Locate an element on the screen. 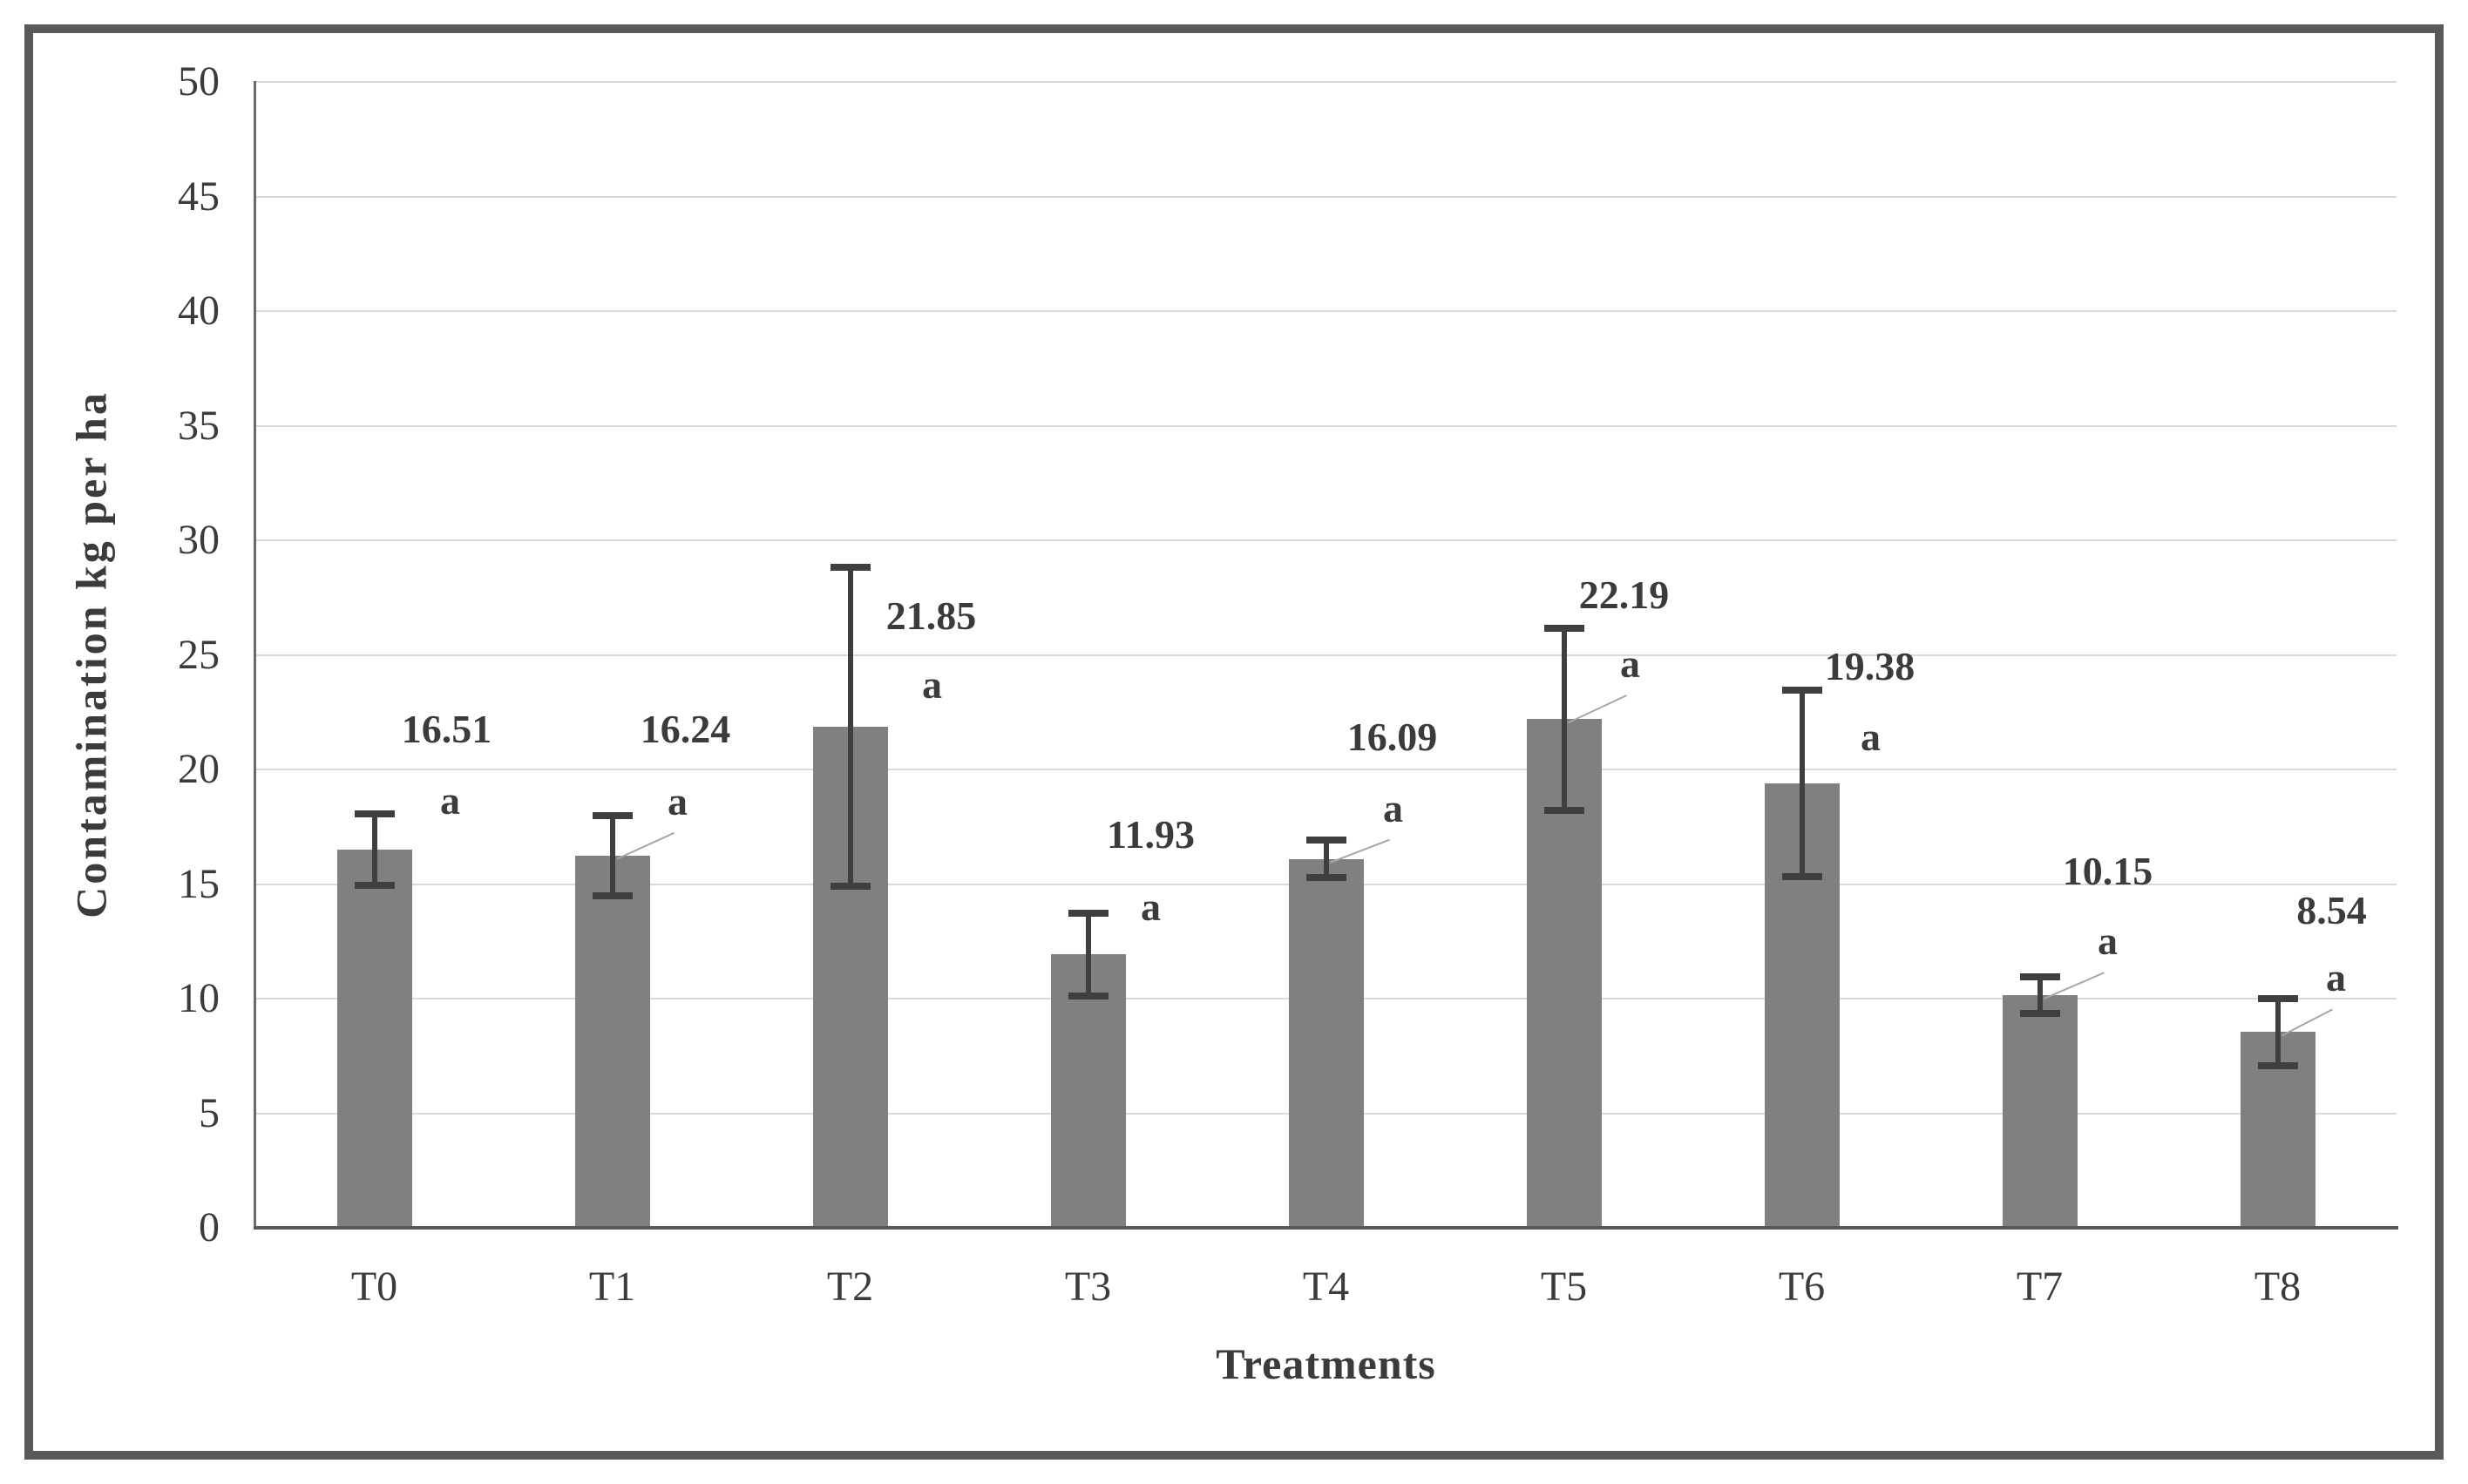  data-label-T6: 19.38 is located at coordinates (1869, 665).